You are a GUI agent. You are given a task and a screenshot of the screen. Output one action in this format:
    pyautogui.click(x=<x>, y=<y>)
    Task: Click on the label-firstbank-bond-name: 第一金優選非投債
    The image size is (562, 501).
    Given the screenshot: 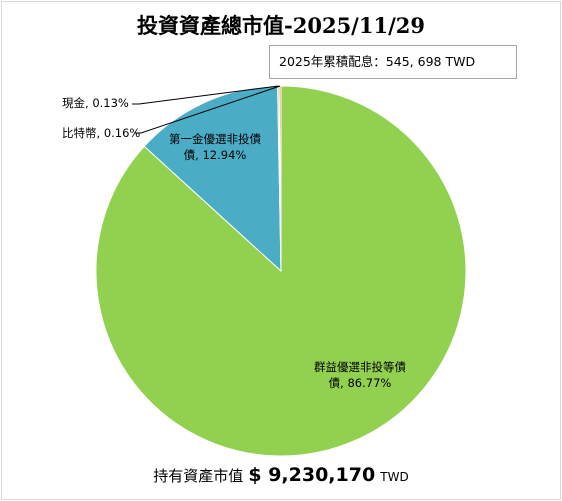 What is the action you would take?
    pyautogui.click(x=215, y=139)
    